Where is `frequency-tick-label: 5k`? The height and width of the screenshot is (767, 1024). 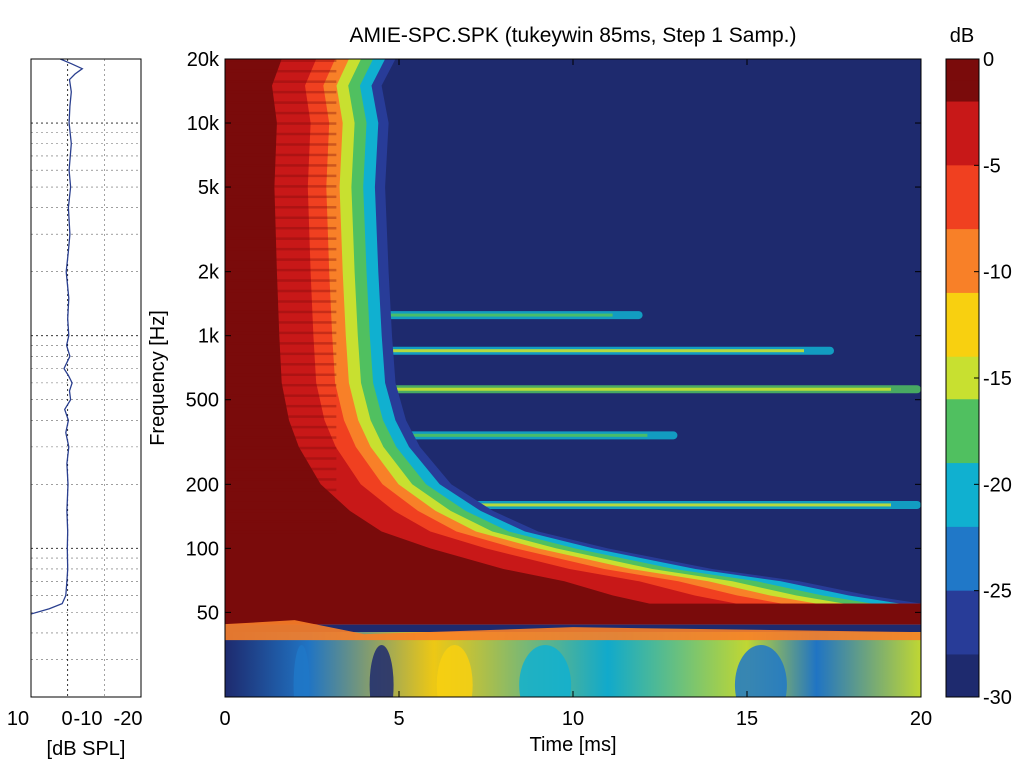 frequency-tick-label: 5k is located at coordinates (209, 188).